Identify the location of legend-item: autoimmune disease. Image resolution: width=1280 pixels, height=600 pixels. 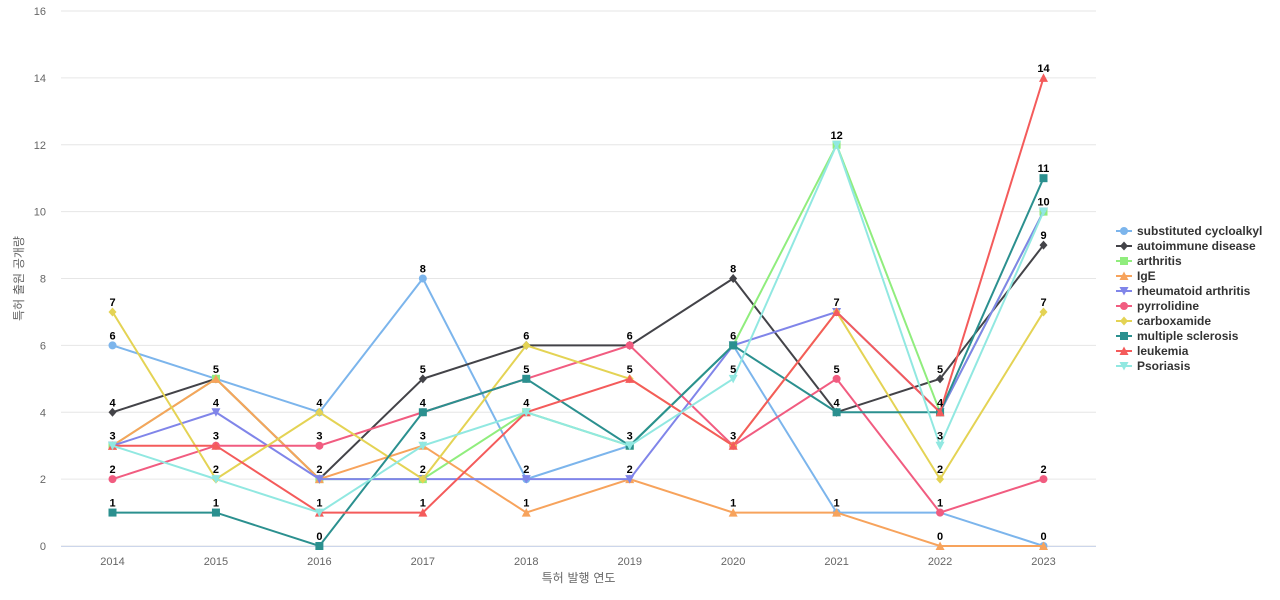
(1186, 246).